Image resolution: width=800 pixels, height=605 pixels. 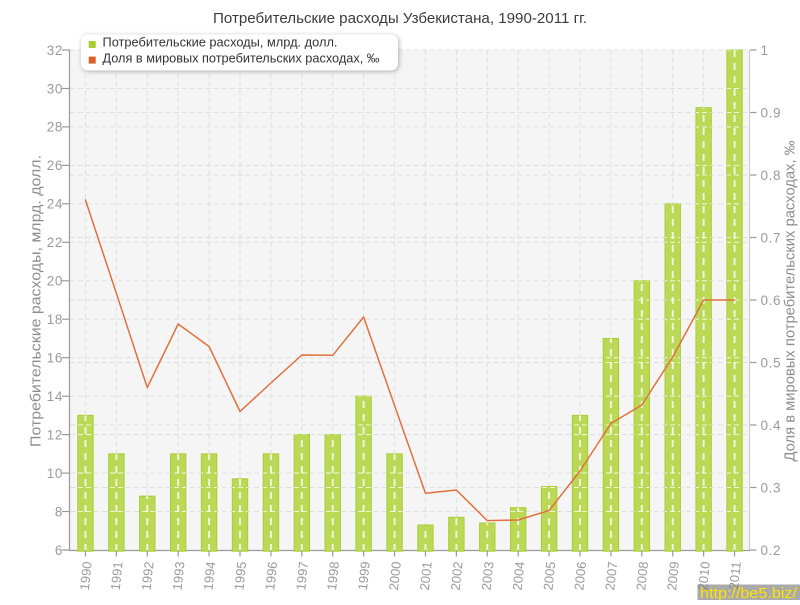 I want to click on svg-text: 1992, so click(x=148, y=576).